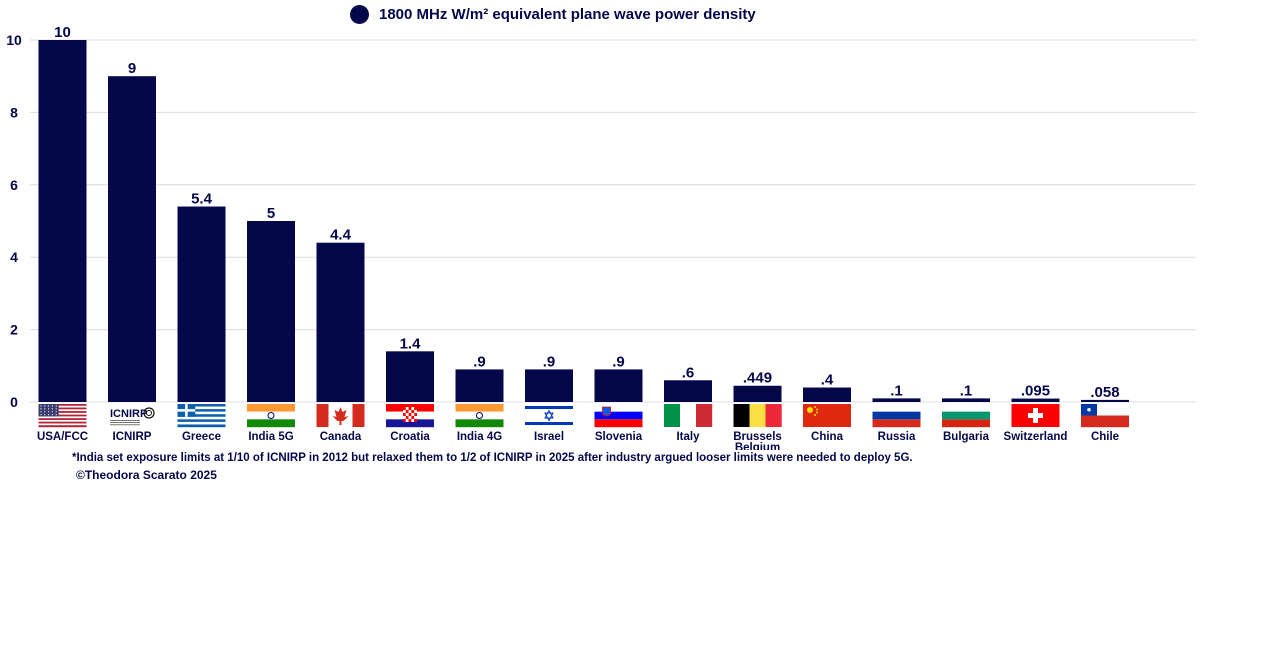 This screenshot has width=1280, height=672. Describe the element at coordinates (1036, 437) in the screenshot. I see `x-tick-label: Switzerland` at that location.